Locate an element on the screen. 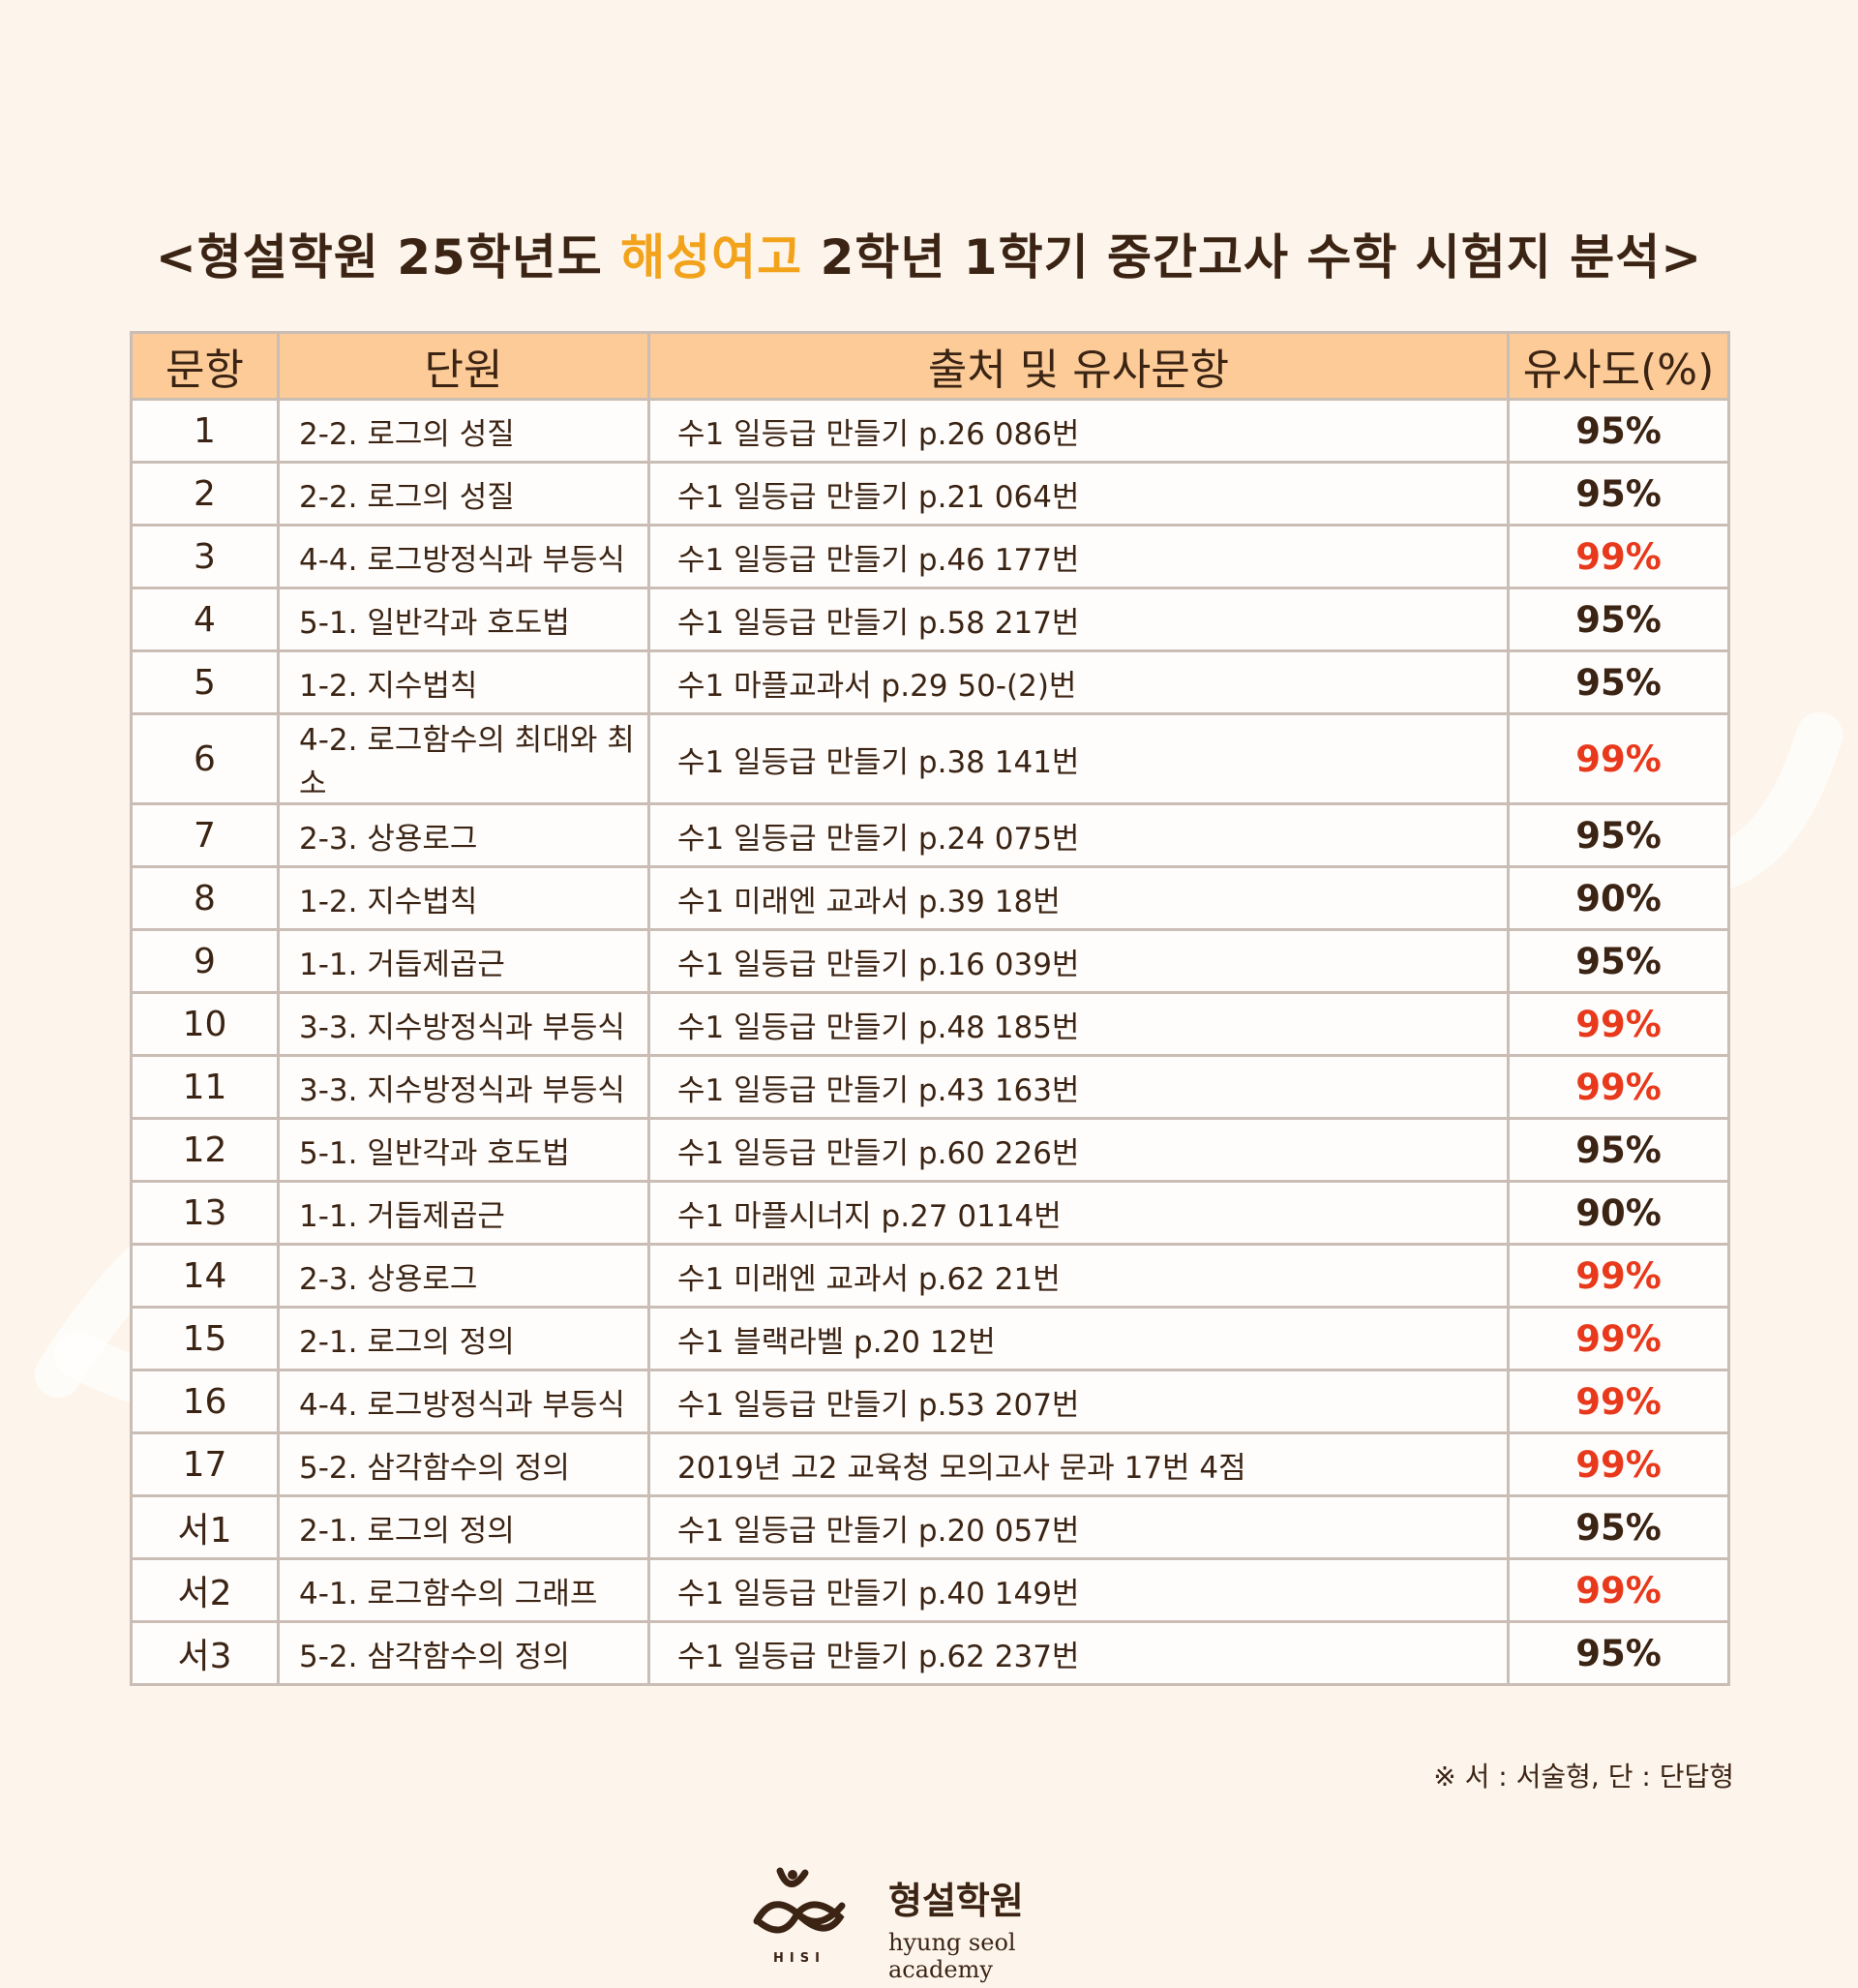  question-number-cell: 15 is located at coordinates (205, 1338).